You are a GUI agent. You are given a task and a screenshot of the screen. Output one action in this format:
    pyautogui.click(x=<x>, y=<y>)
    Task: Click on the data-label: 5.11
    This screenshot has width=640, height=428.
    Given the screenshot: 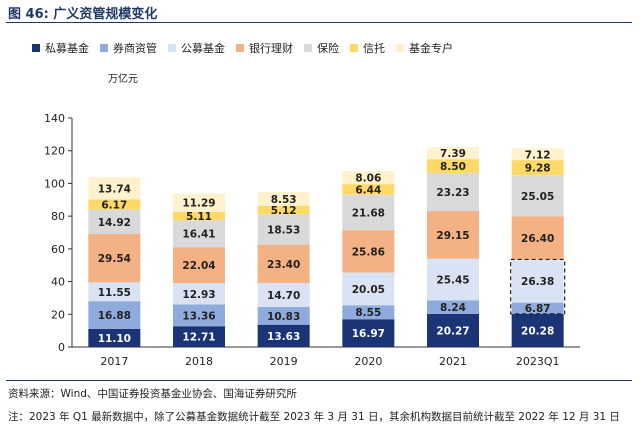 What is the action you would take?
    pyautogui.click(x=199, y=217)
    